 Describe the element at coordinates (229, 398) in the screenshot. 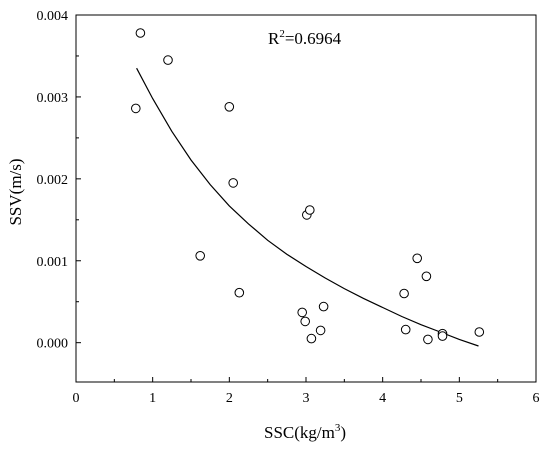

I see `x-tick-label: 2` at that location.